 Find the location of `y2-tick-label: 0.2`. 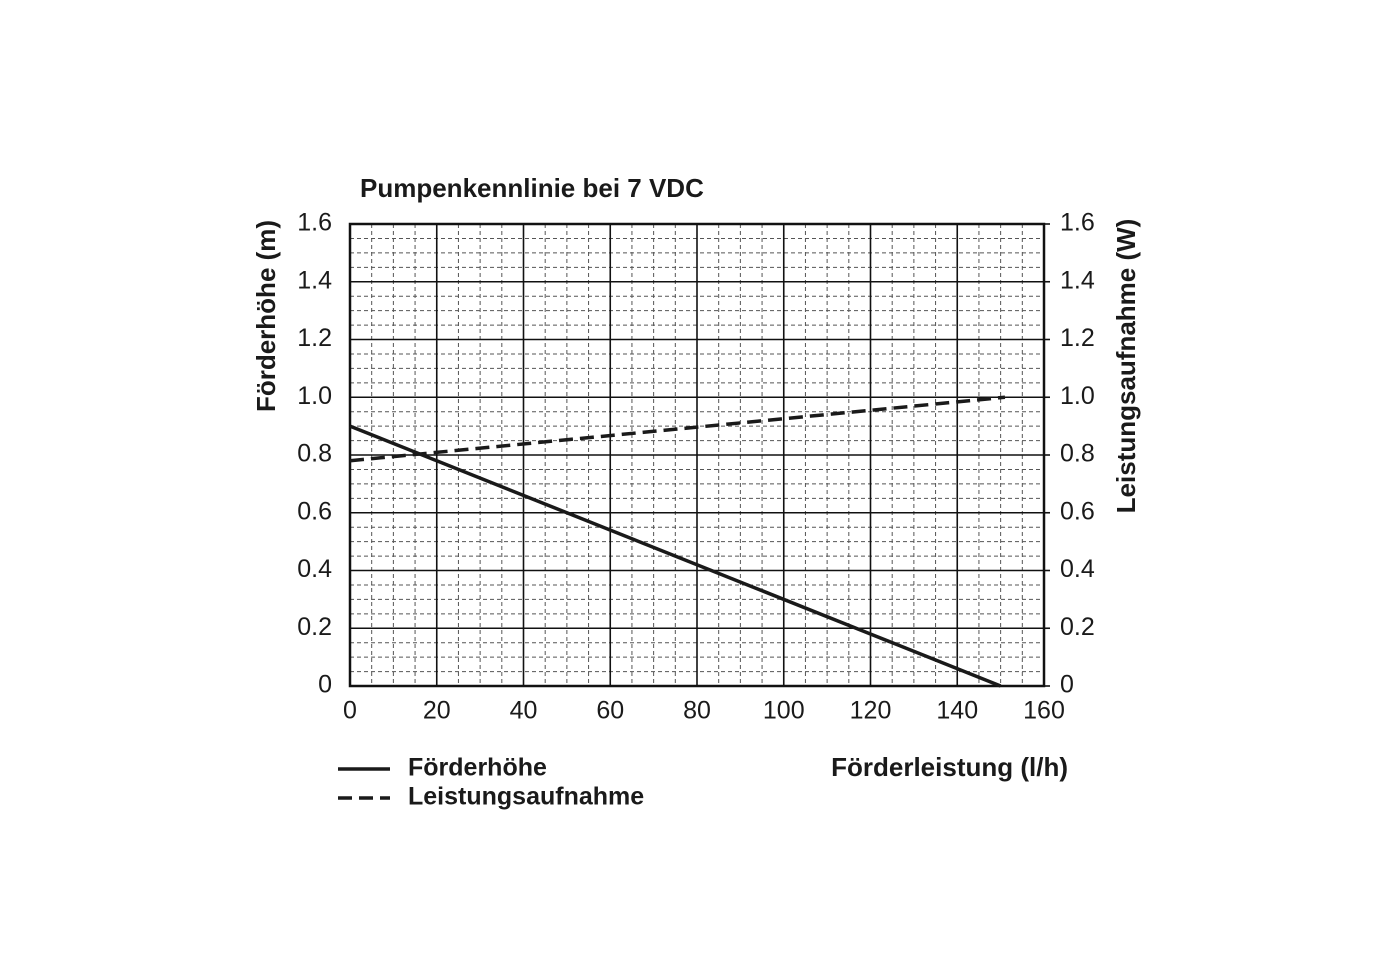

y2-tick-label: 0.2 is located at coordinates (1077, 627).